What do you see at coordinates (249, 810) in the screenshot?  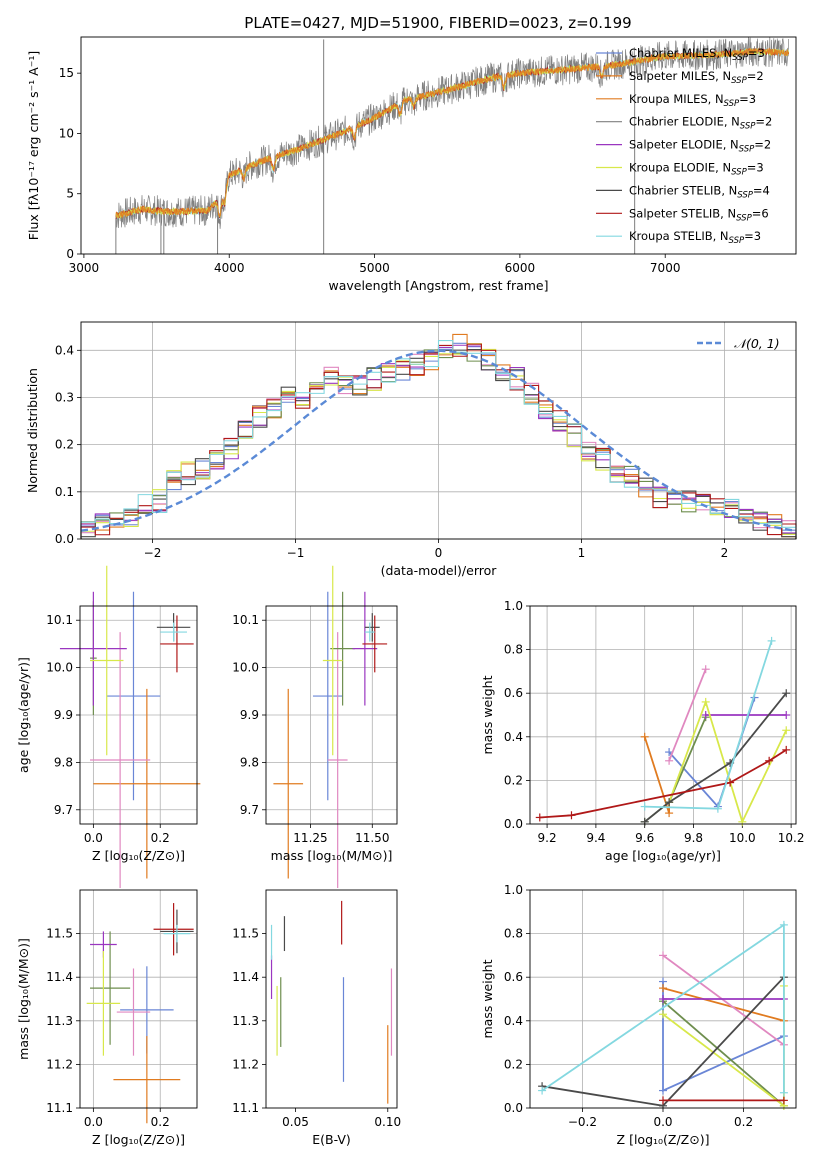 I see `y-tick-label: 9.7` at bounding box center [249, 810].